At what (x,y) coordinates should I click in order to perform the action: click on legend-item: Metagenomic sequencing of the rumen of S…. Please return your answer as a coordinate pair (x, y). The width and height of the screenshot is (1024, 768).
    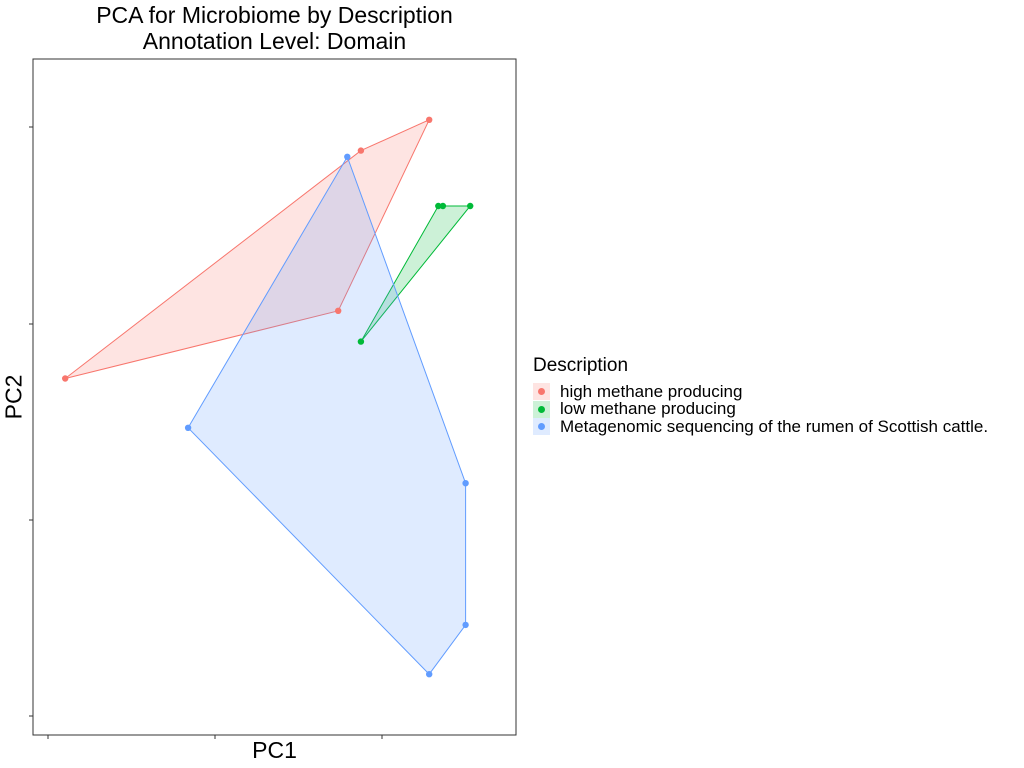
    Looking at the image, I should click on (761, 426).